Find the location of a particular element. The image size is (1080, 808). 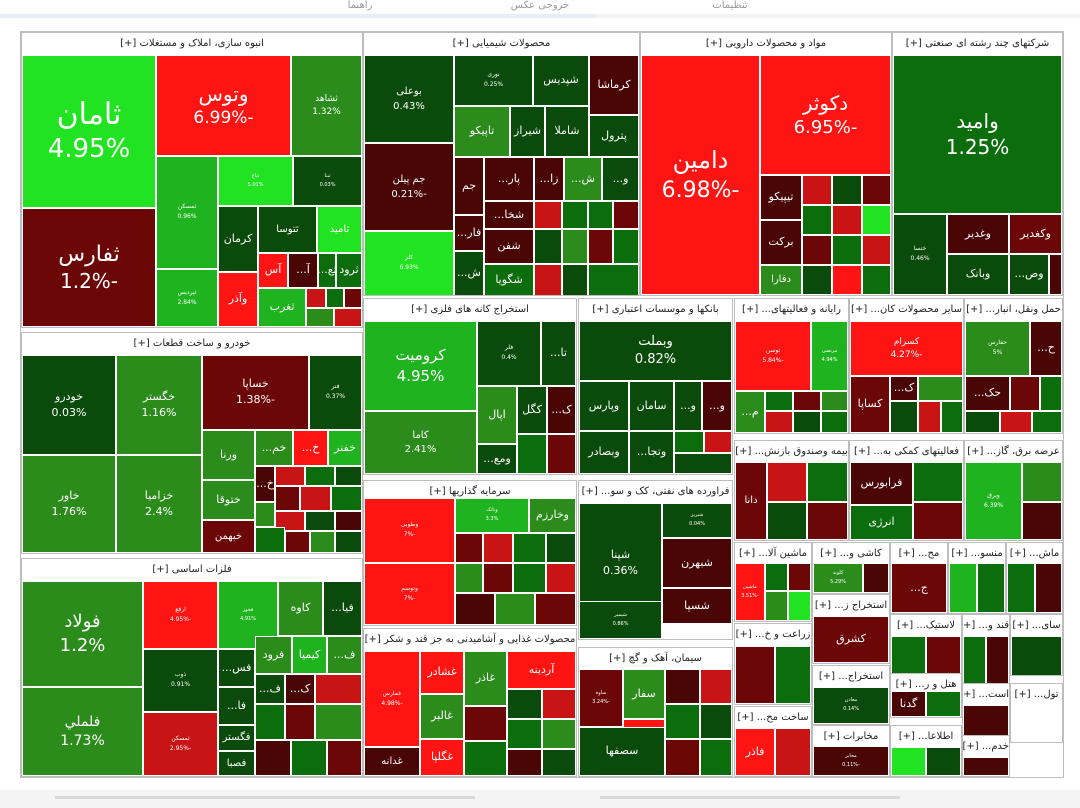

symbol-tile: خزامیا 2.4% is located at coordinates (159, 504).